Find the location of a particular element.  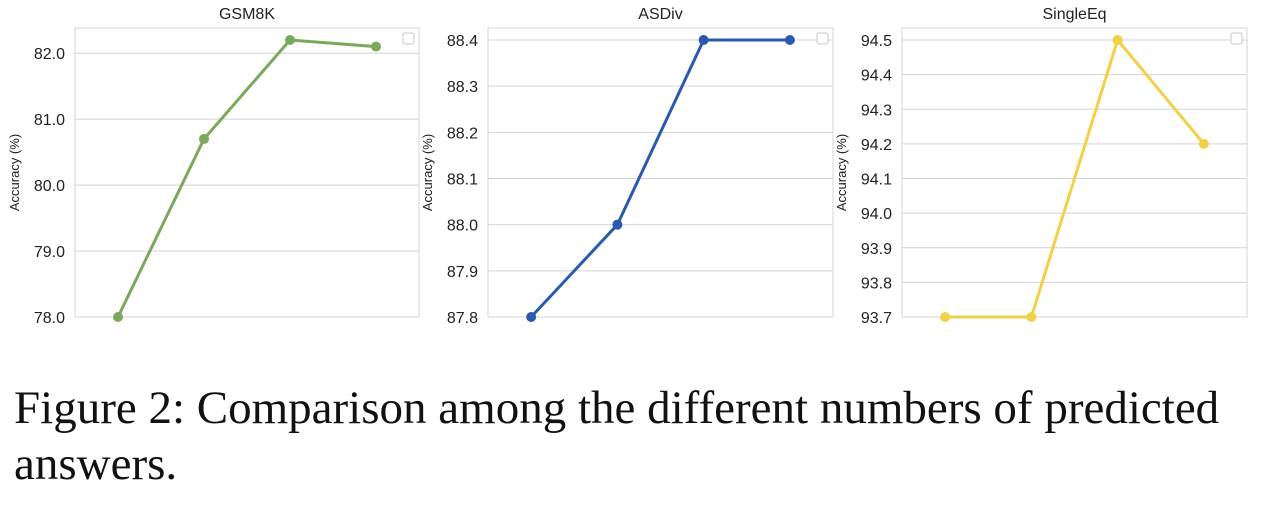

asdiv-ytick-label: 88.3 is located at coordinates (462, 87).